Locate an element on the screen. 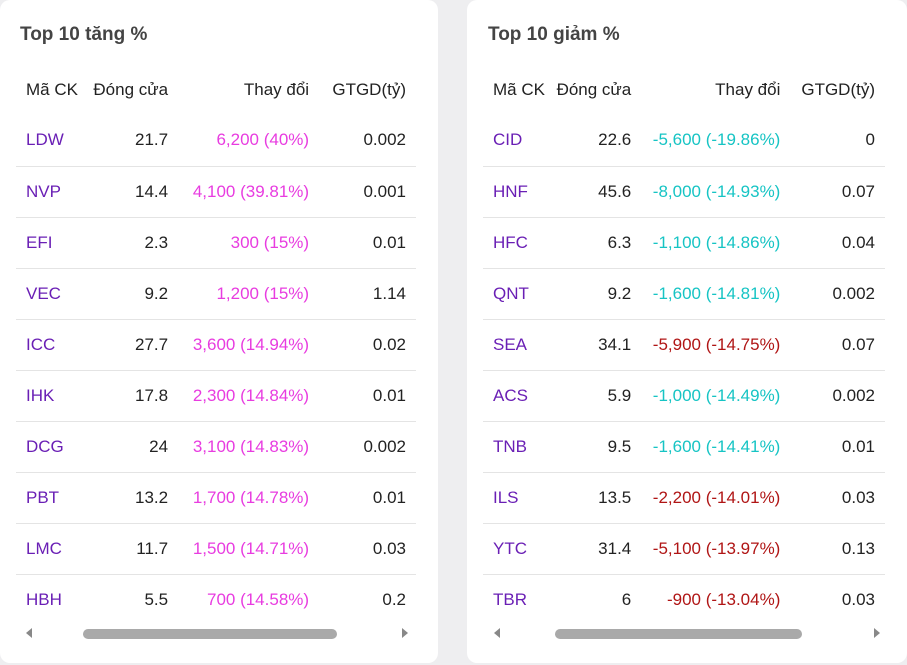  trade-value: 0.04 is located at coordinates (837, 243).